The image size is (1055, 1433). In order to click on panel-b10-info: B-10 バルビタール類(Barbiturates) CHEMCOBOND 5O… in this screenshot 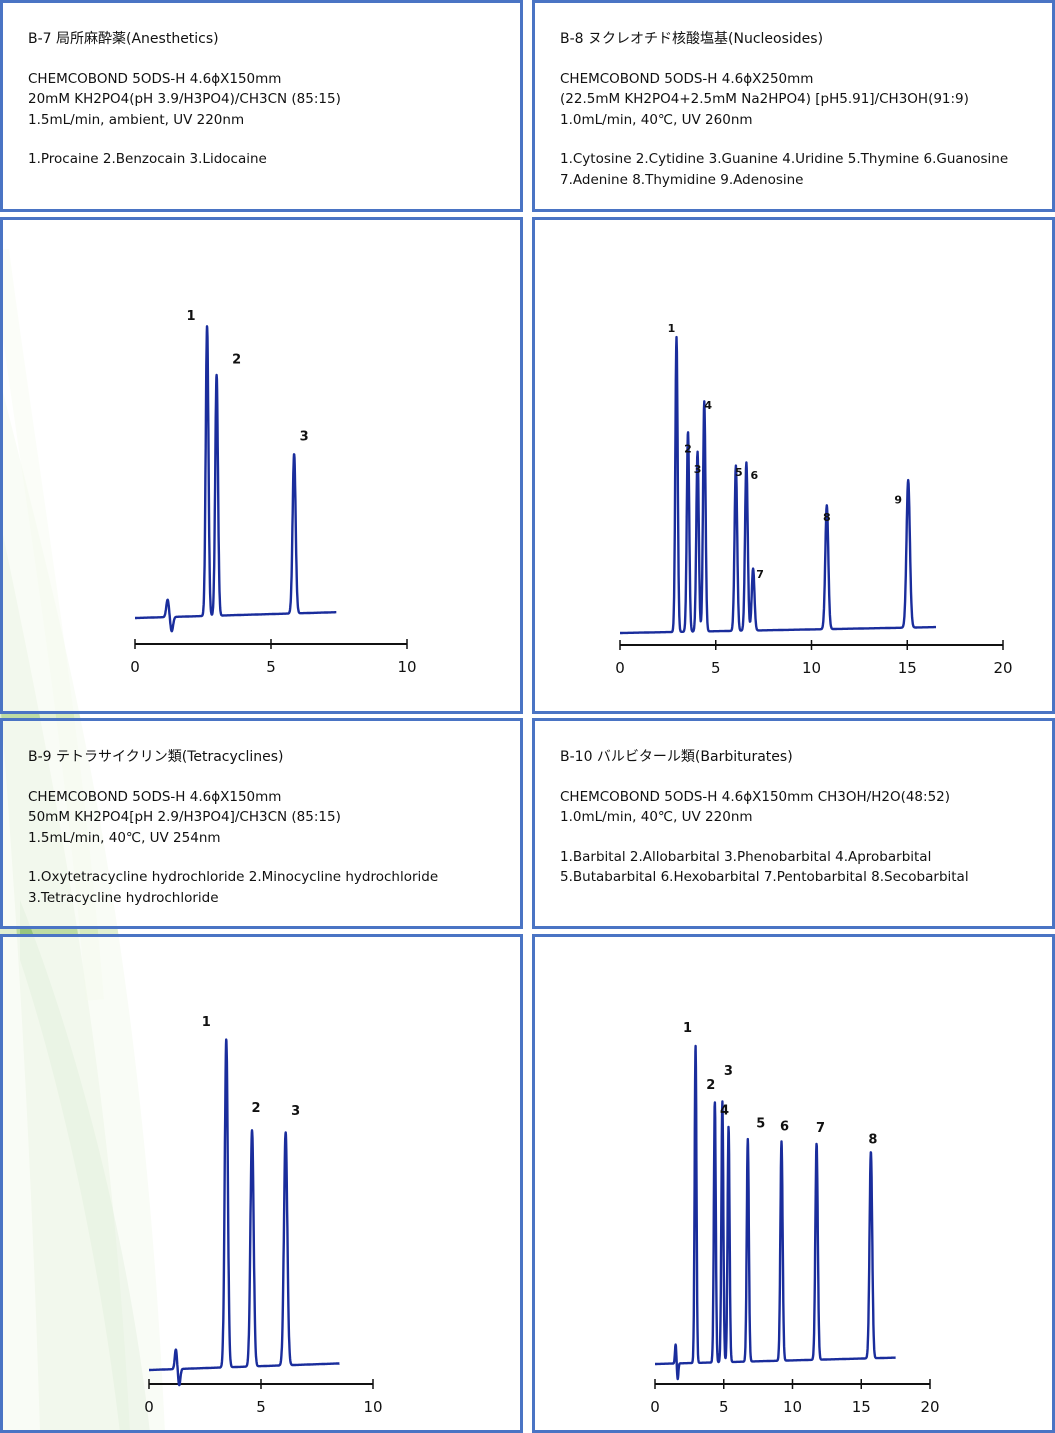, I will do `click(793, 823)`.